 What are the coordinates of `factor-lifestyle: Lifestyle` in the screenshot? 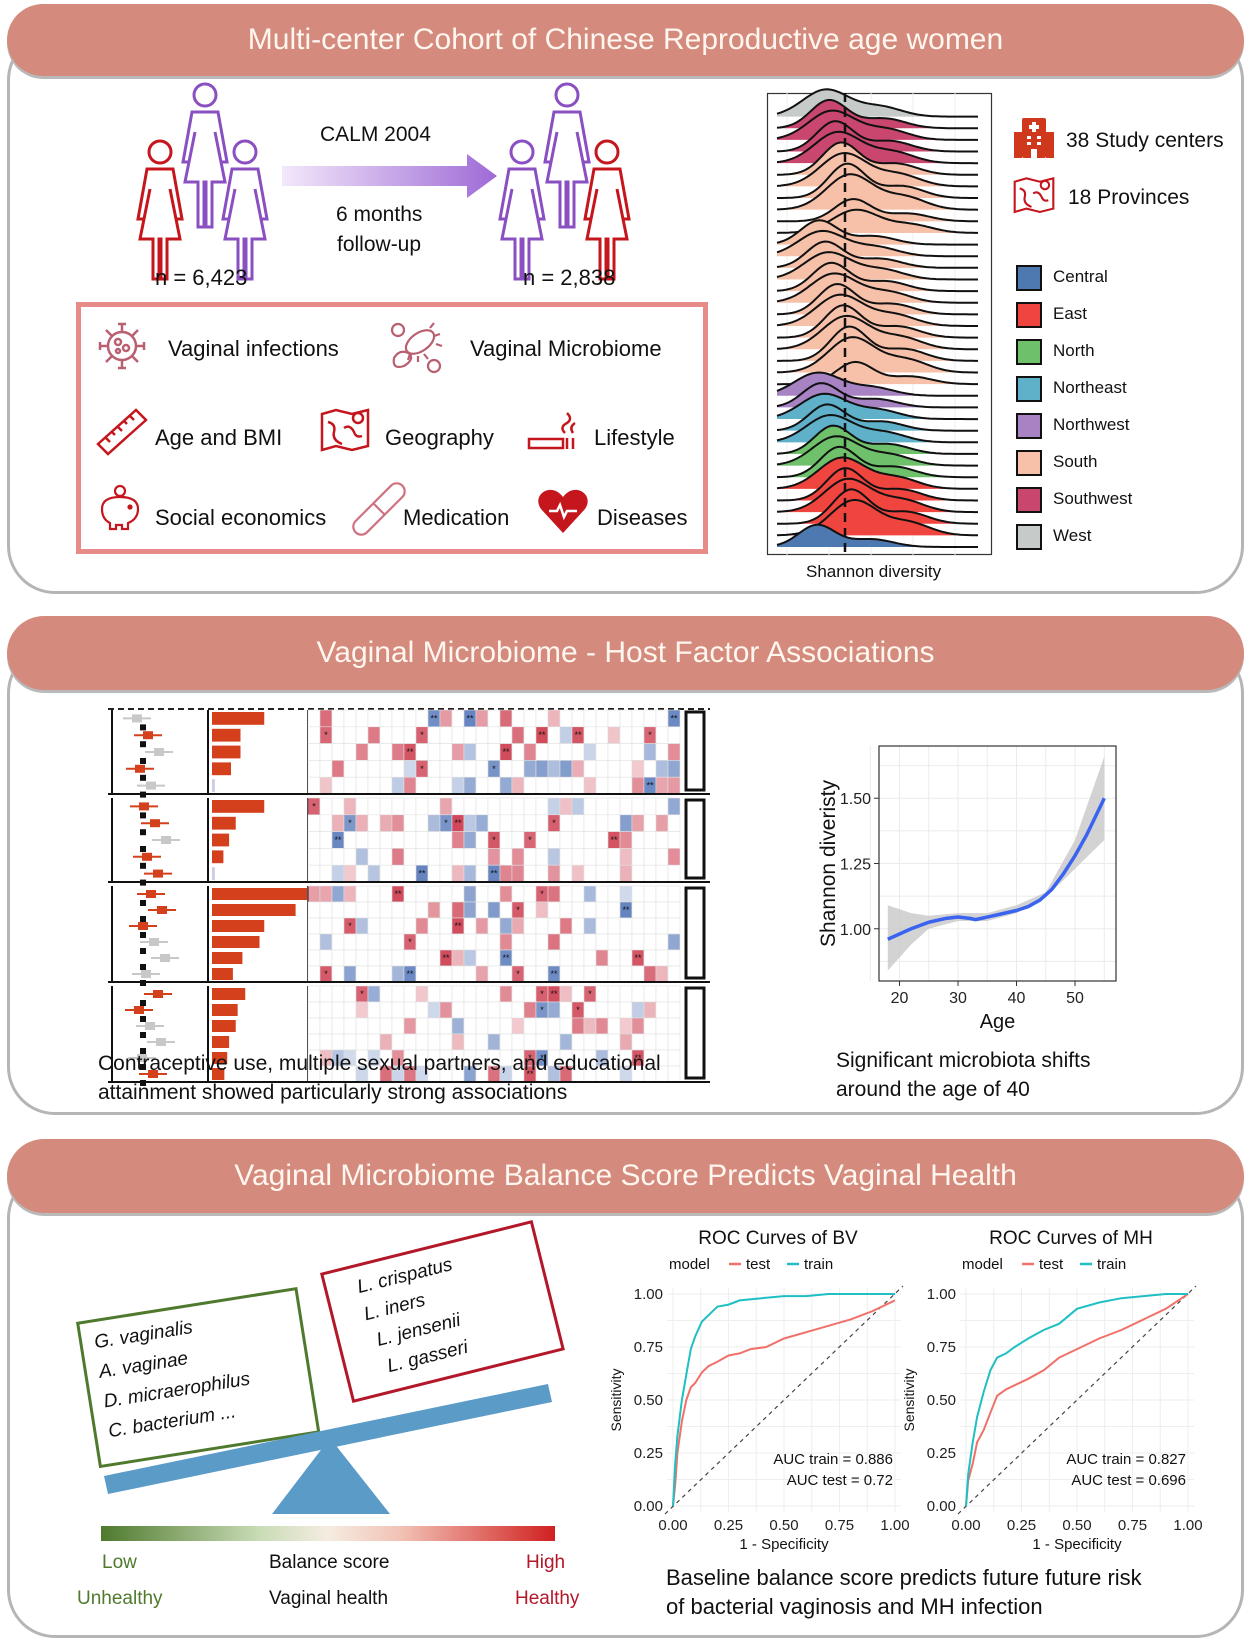 It's located at (634, 437).